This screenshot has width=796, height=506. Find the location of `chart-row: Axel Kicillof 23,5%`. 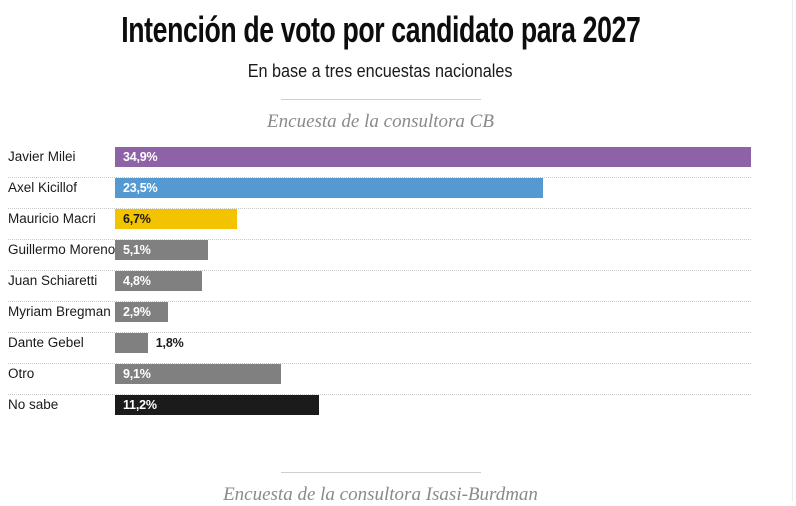

chart-row: Axel Kicillof 23,5% is located at coordinates (379, 193).